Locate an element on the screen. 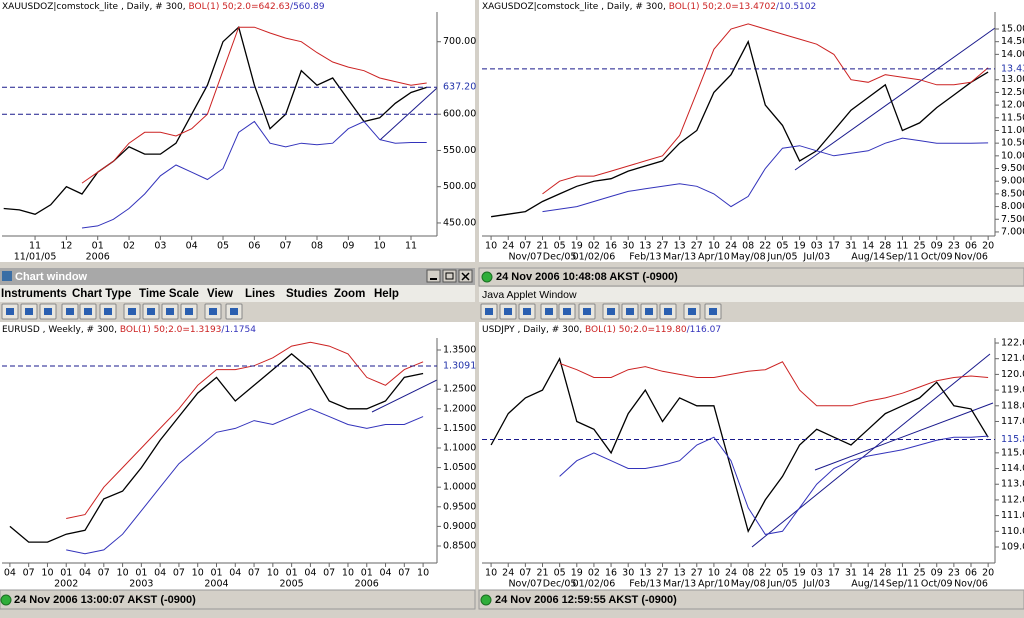  window-icon is located at coordinates (7, 276).